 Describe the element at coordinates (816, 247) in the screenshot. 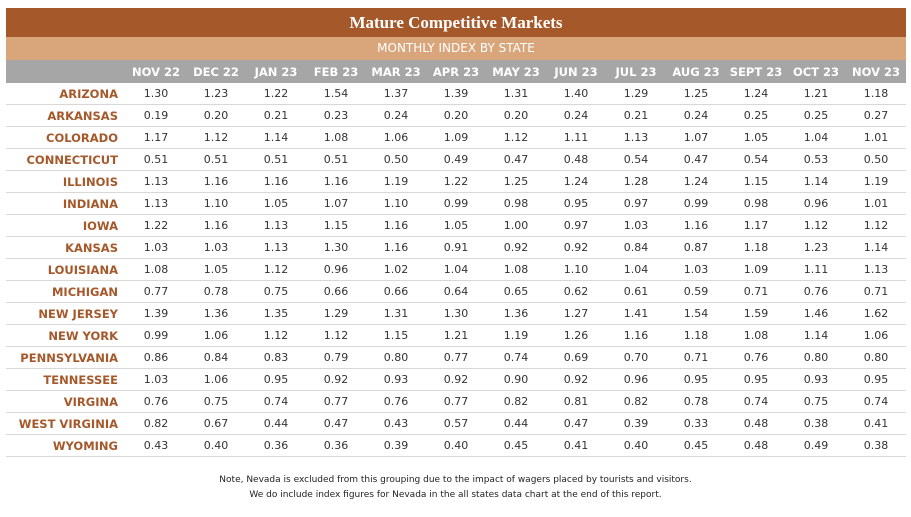

I see `index-value: 1.23` at that location.